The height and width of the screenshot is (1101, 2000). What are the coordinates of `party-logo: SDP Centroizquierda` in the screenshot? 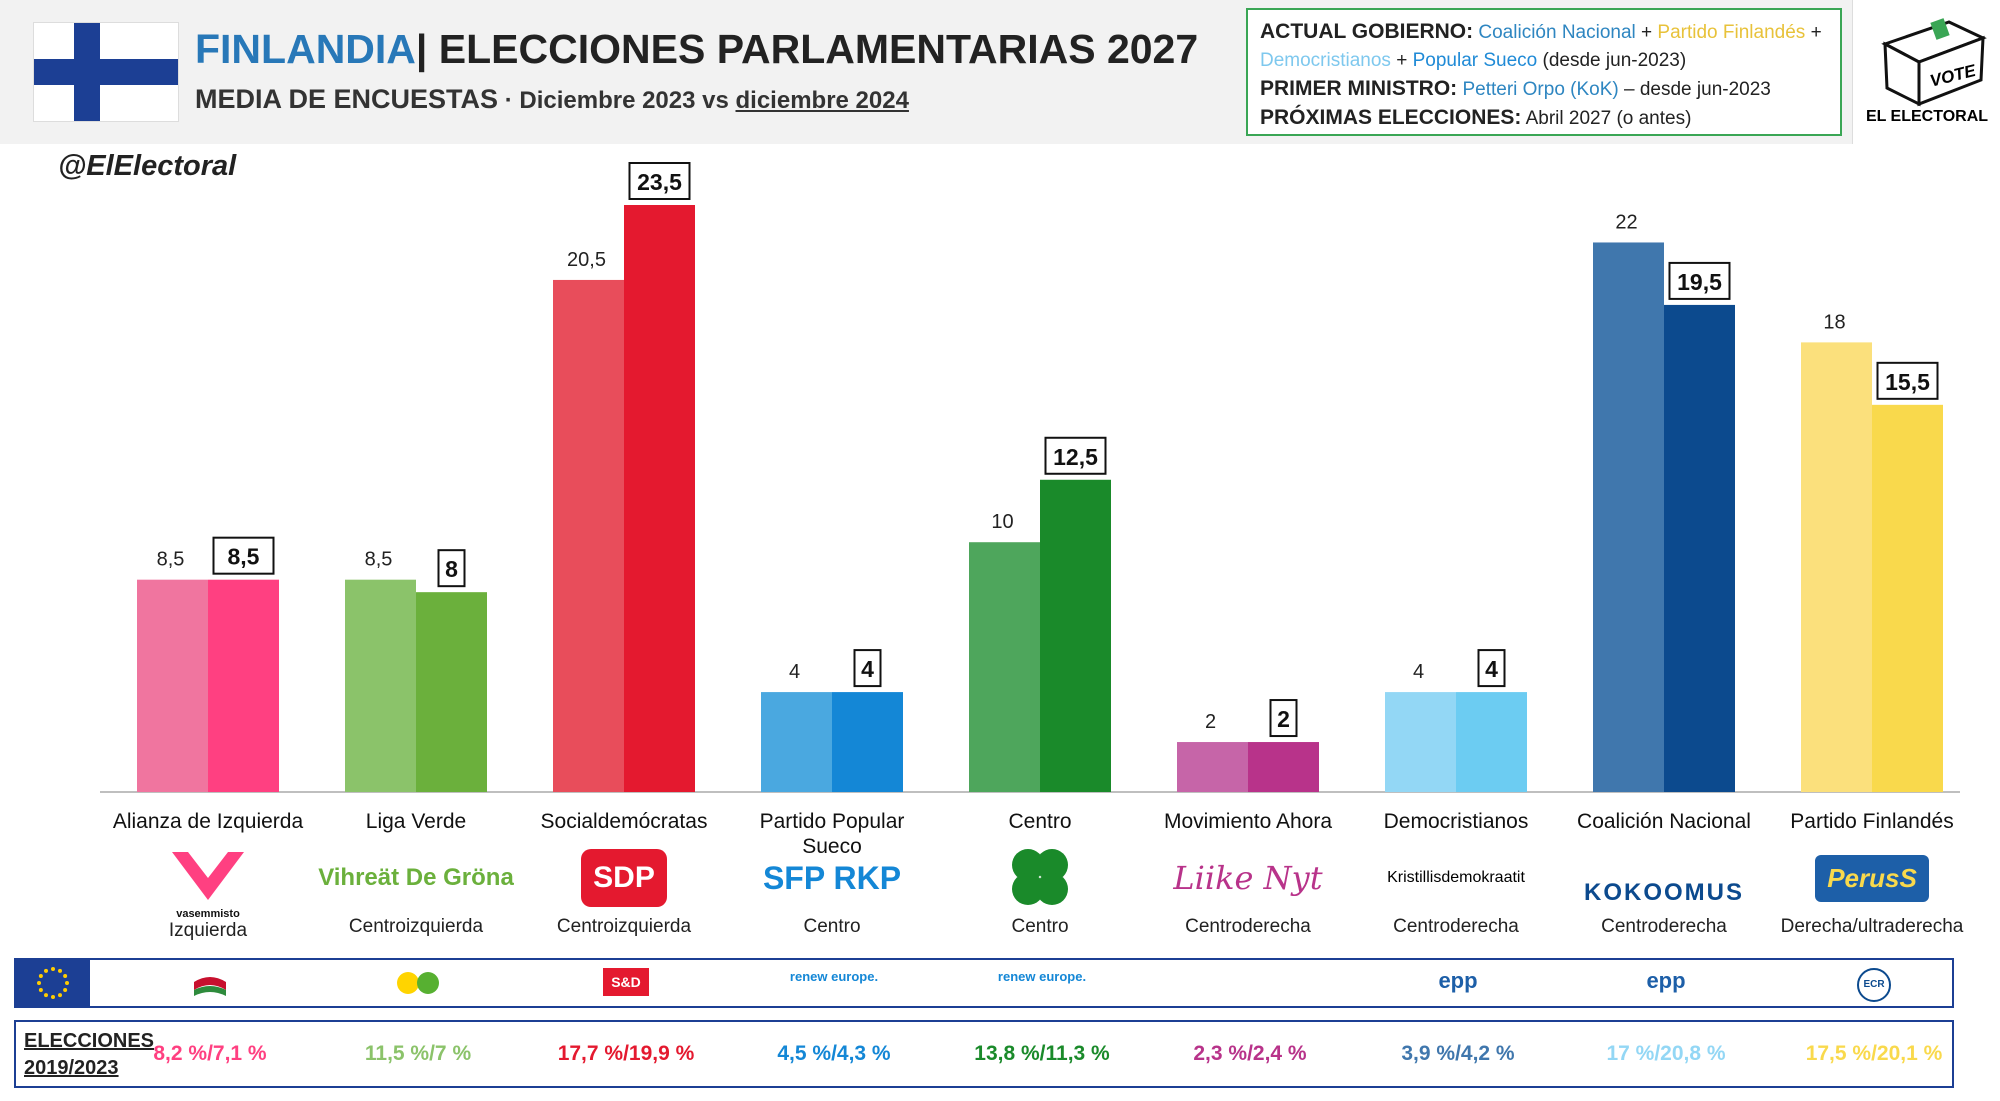 It's located at (624, 889).